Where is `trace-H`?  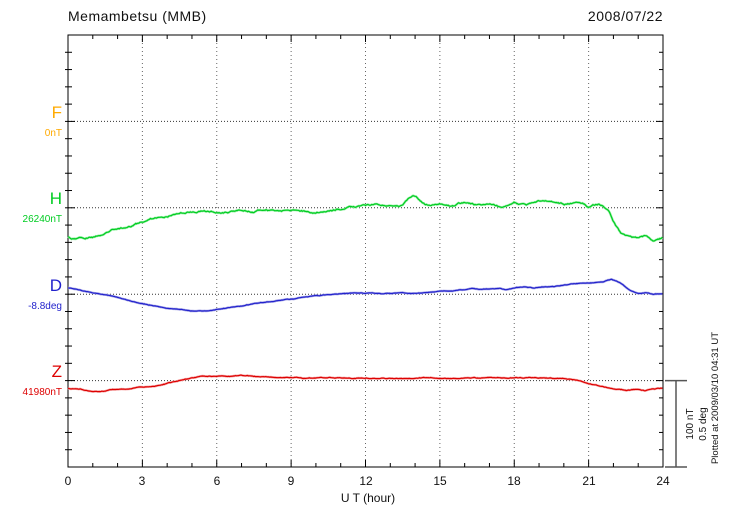
trace-H is located at coordinates (365, 218).